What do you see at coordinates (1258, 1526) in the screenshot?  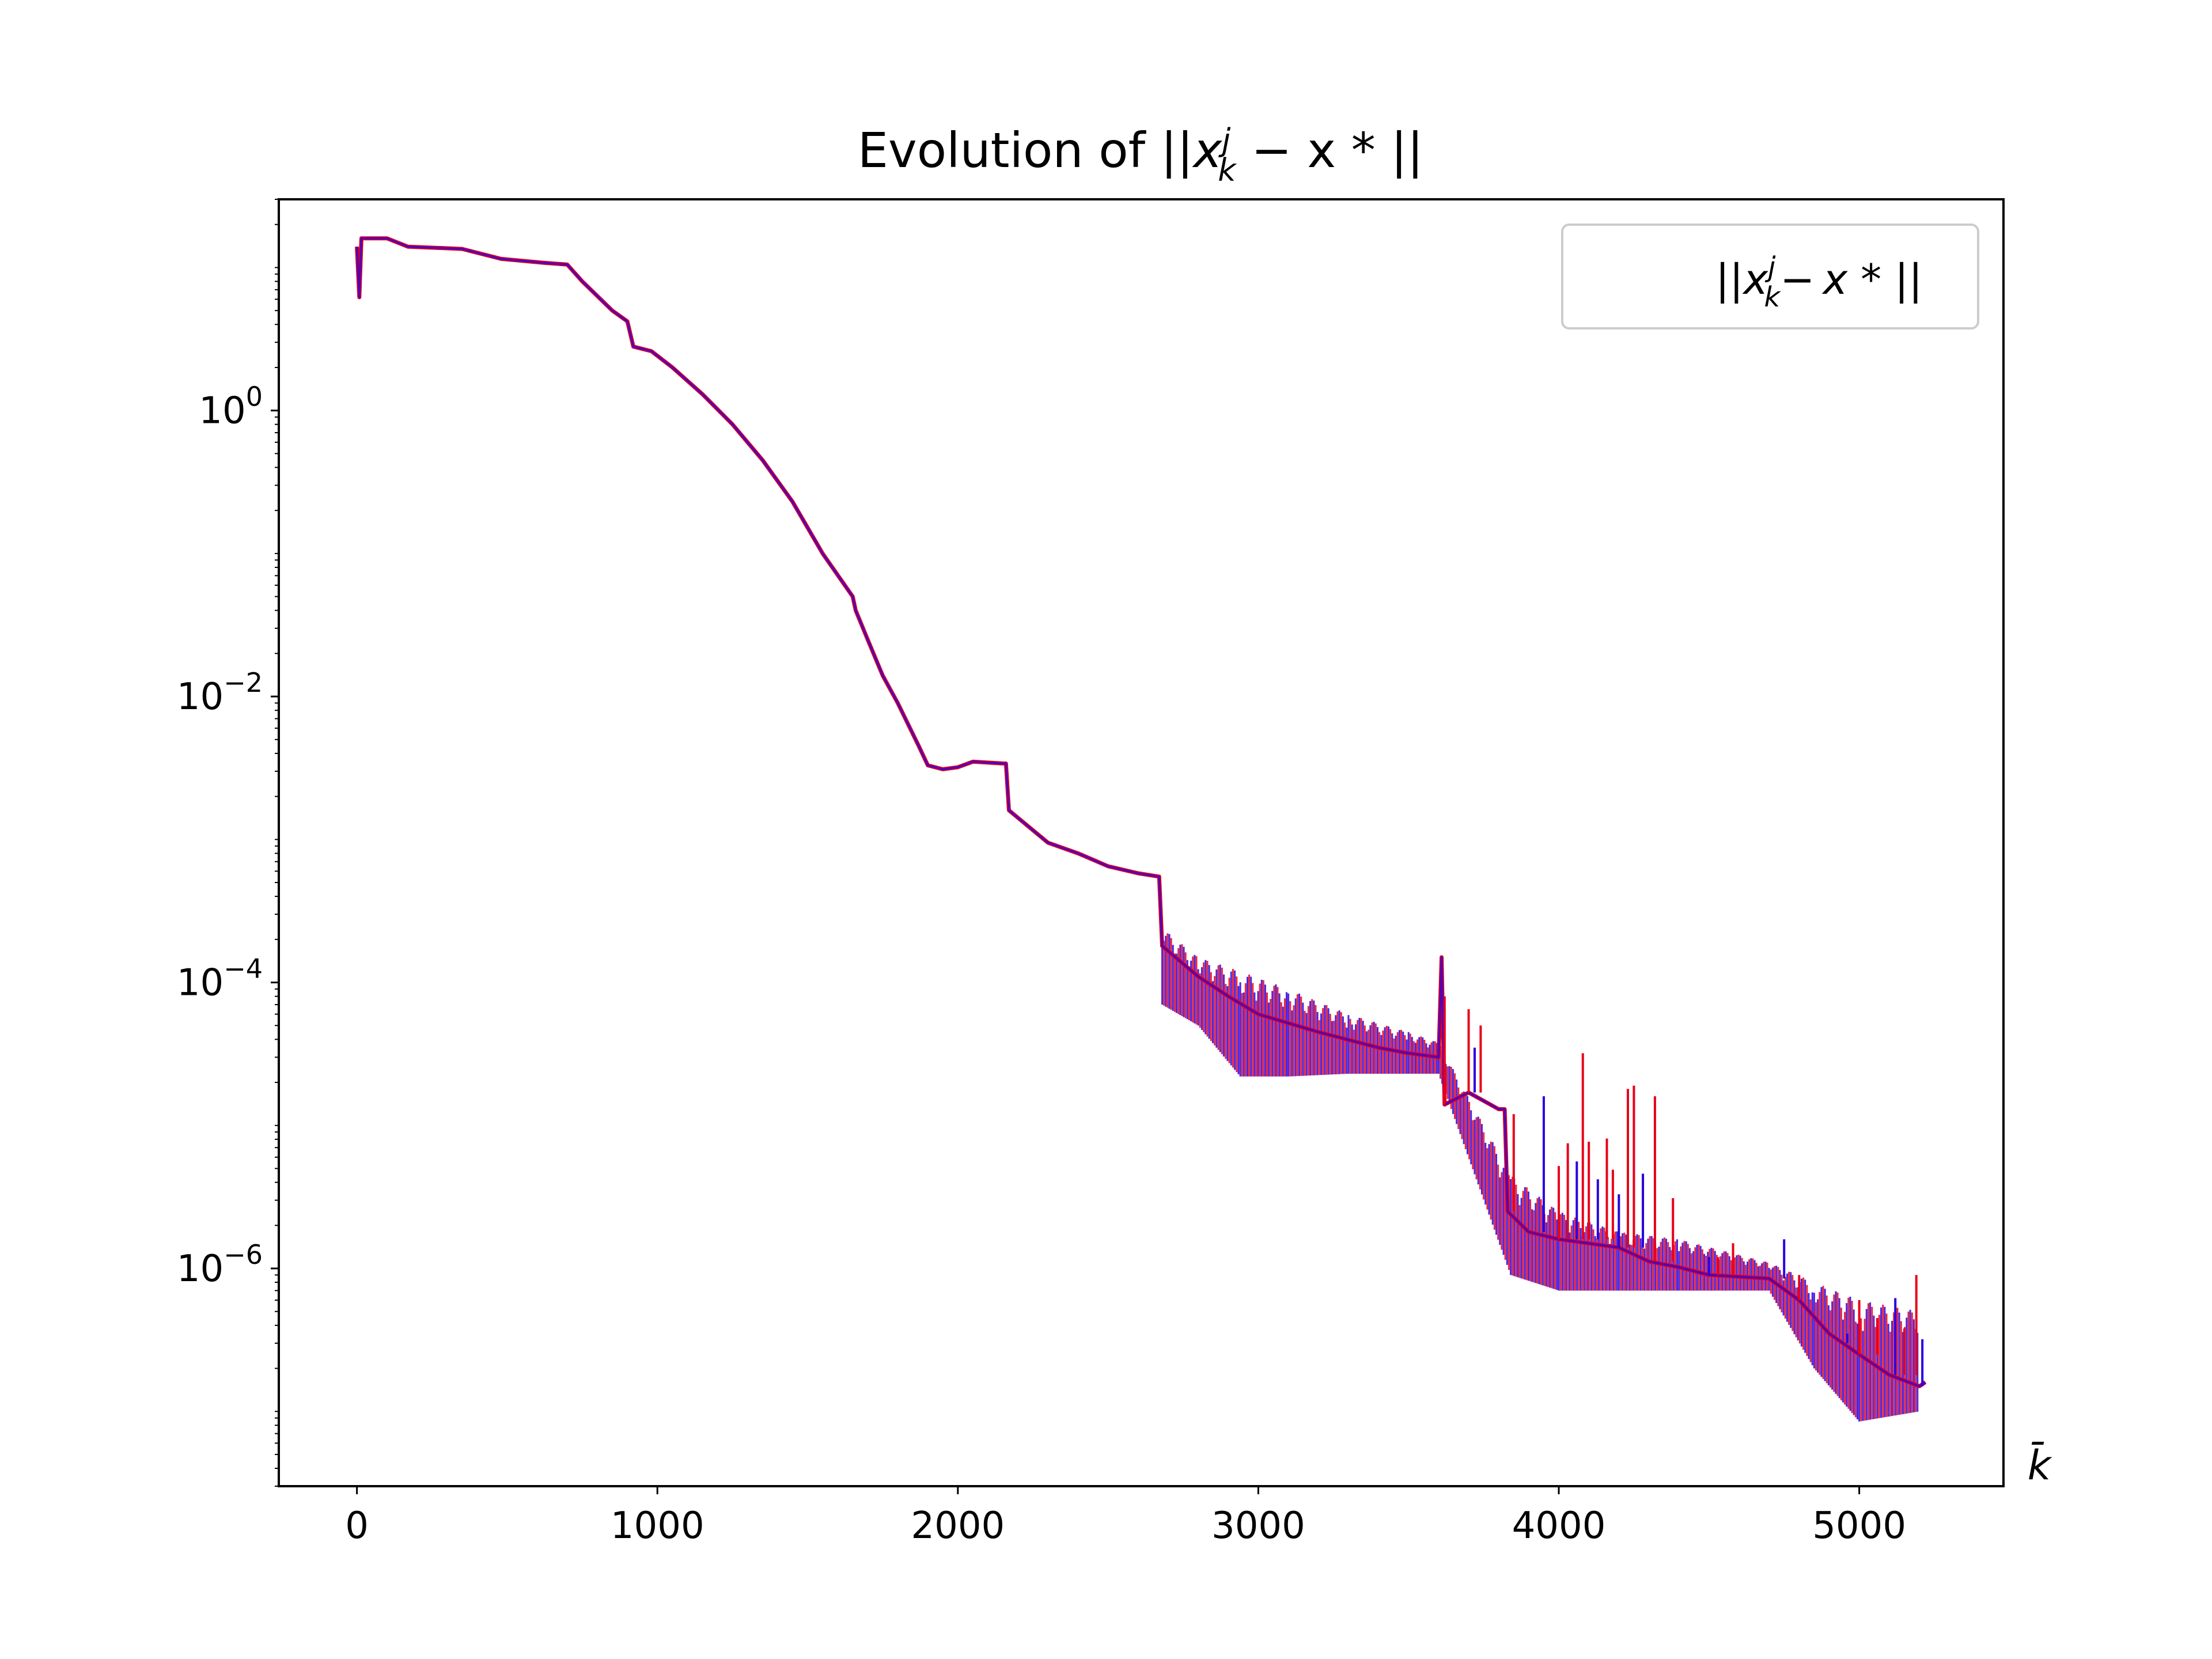 I see `x-tick-label: 3000` at bounding box center [1258, 1526].